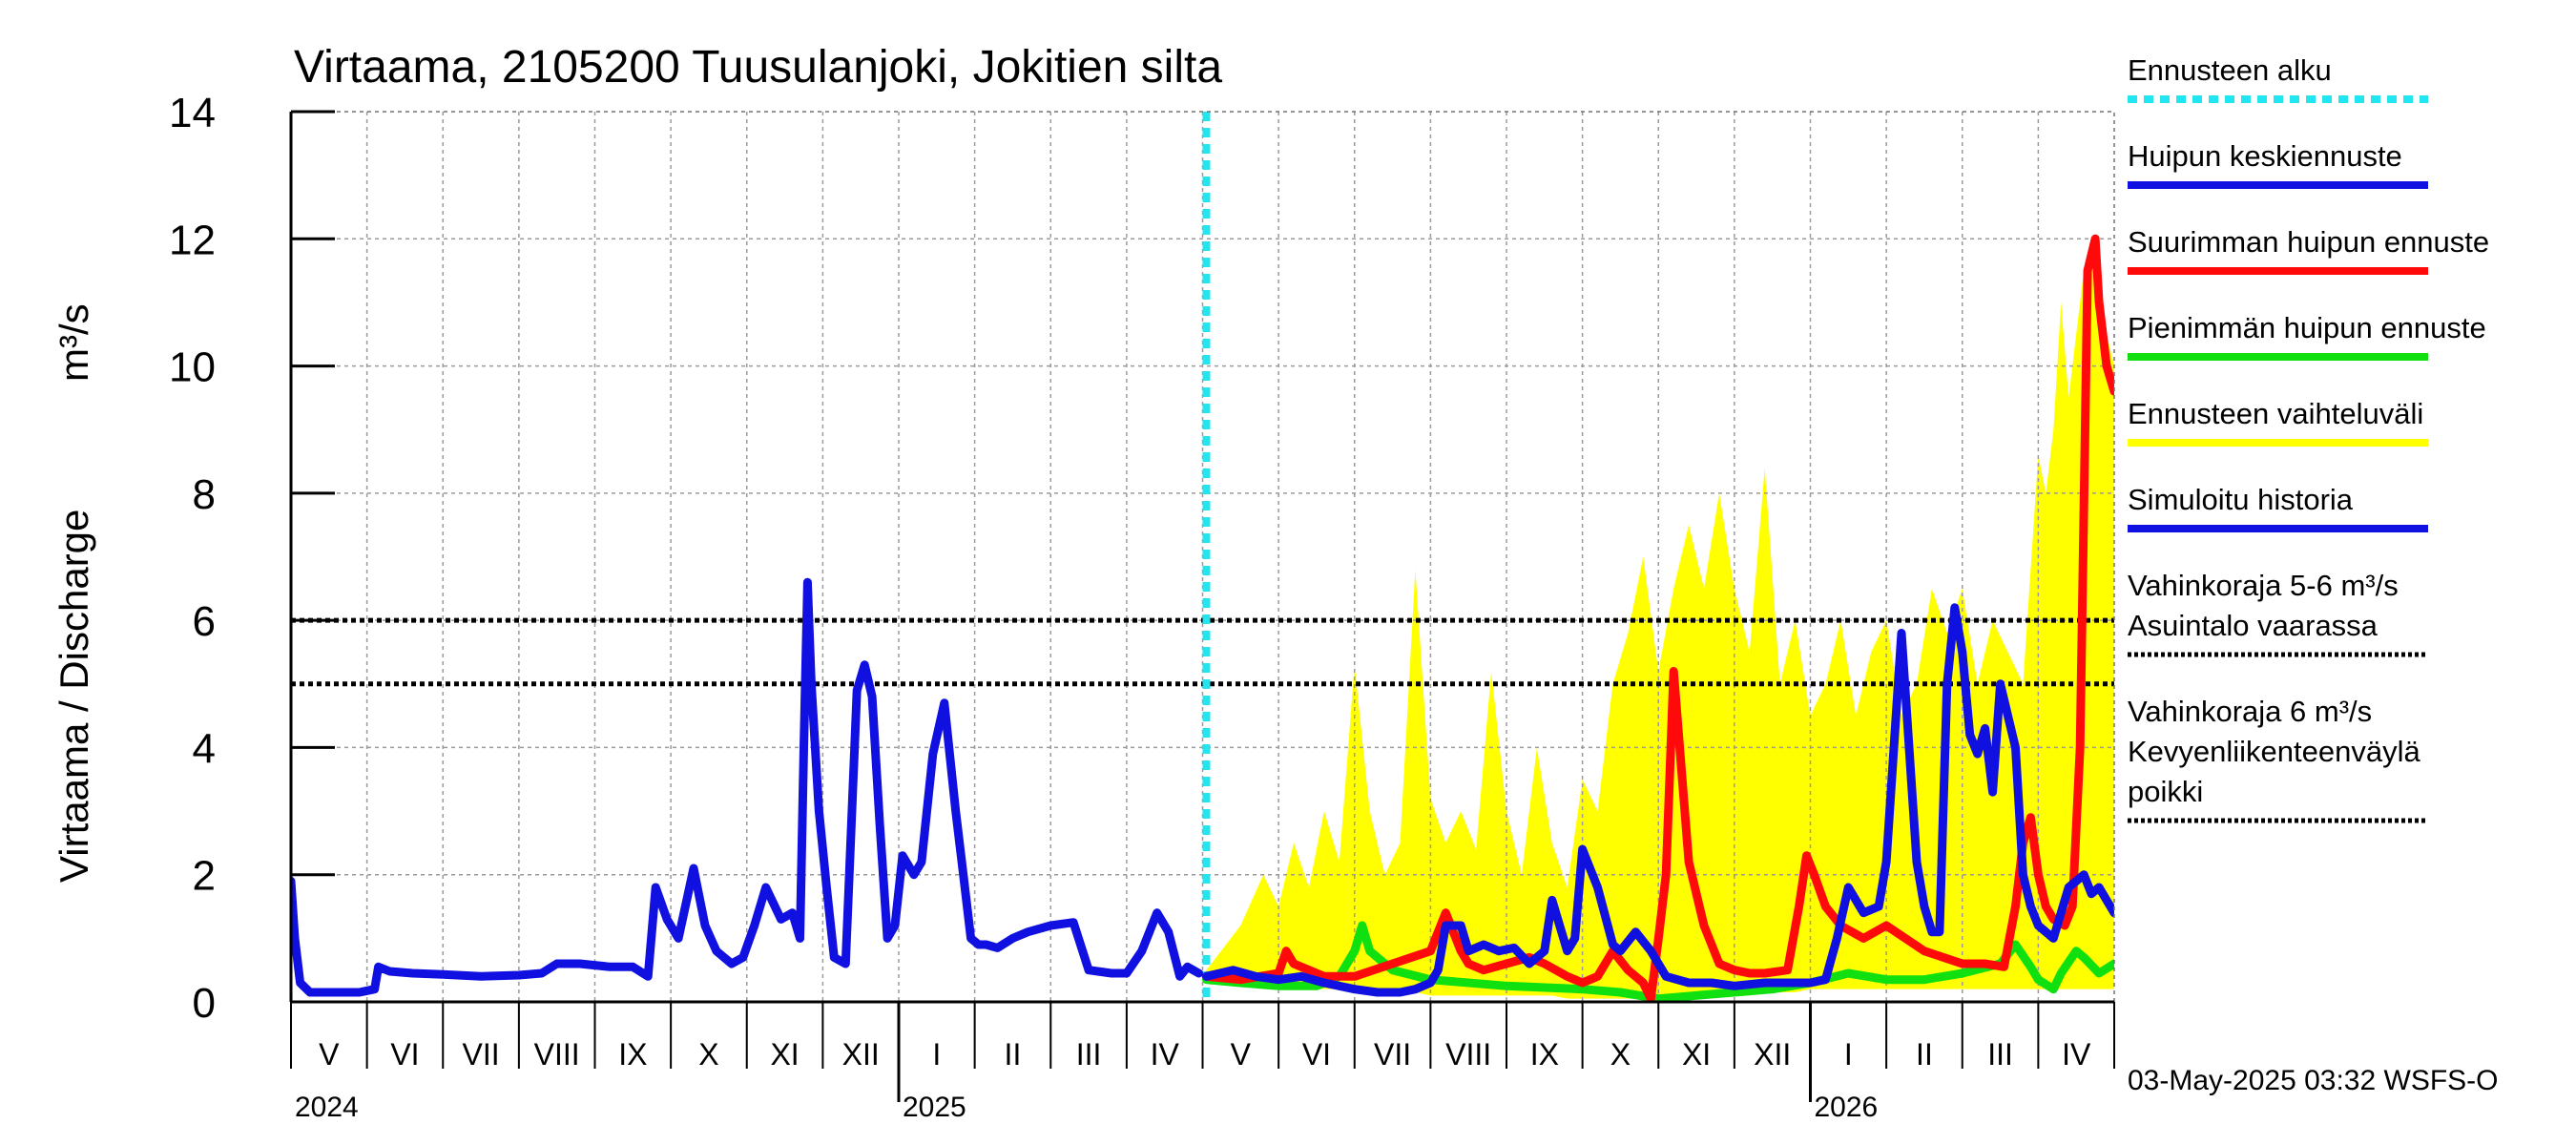  Describe the element at coordinates (2263, 585) in the screenshot. I see `legend-label: Vahinkoraja 5-6 m³/s` at that location.